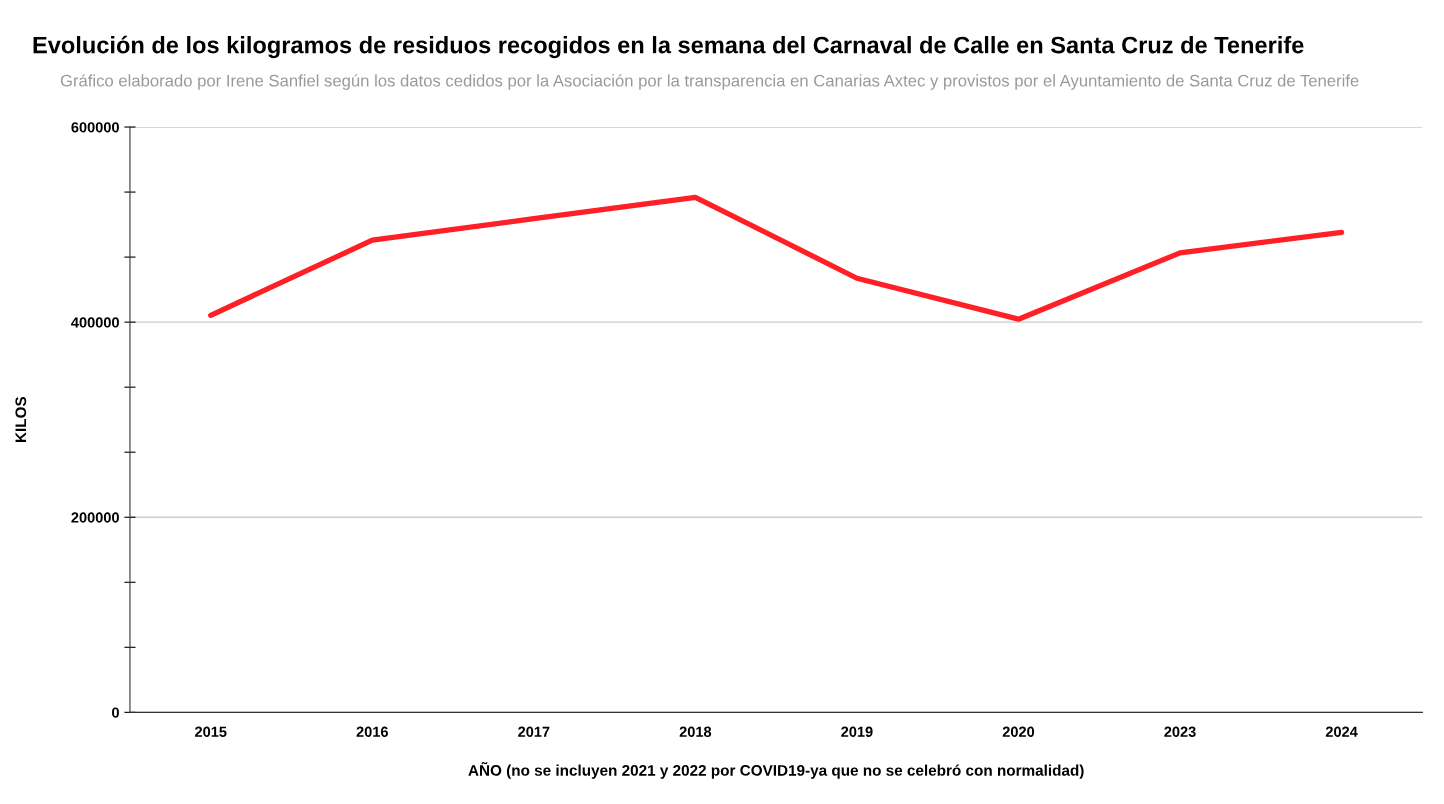 The height and width of the screenshot is (804, 1444). What do you see at coordinates (857, 731) in the screenshot?
I see `x-tick-label: 2019` at bounding box center [857, 731].